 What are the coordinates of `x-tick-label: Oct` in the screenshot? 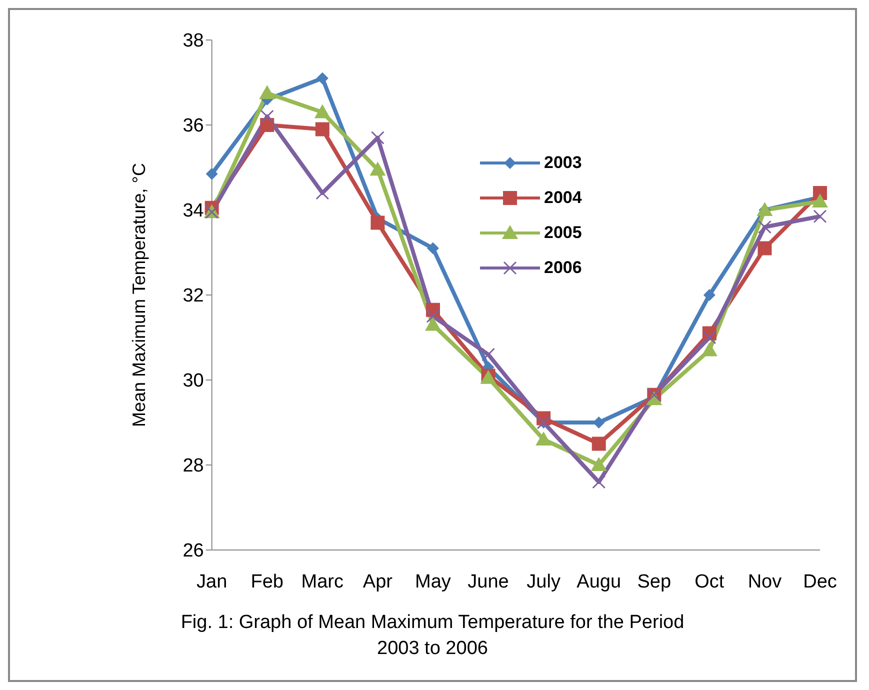 It's located at (709, 581).